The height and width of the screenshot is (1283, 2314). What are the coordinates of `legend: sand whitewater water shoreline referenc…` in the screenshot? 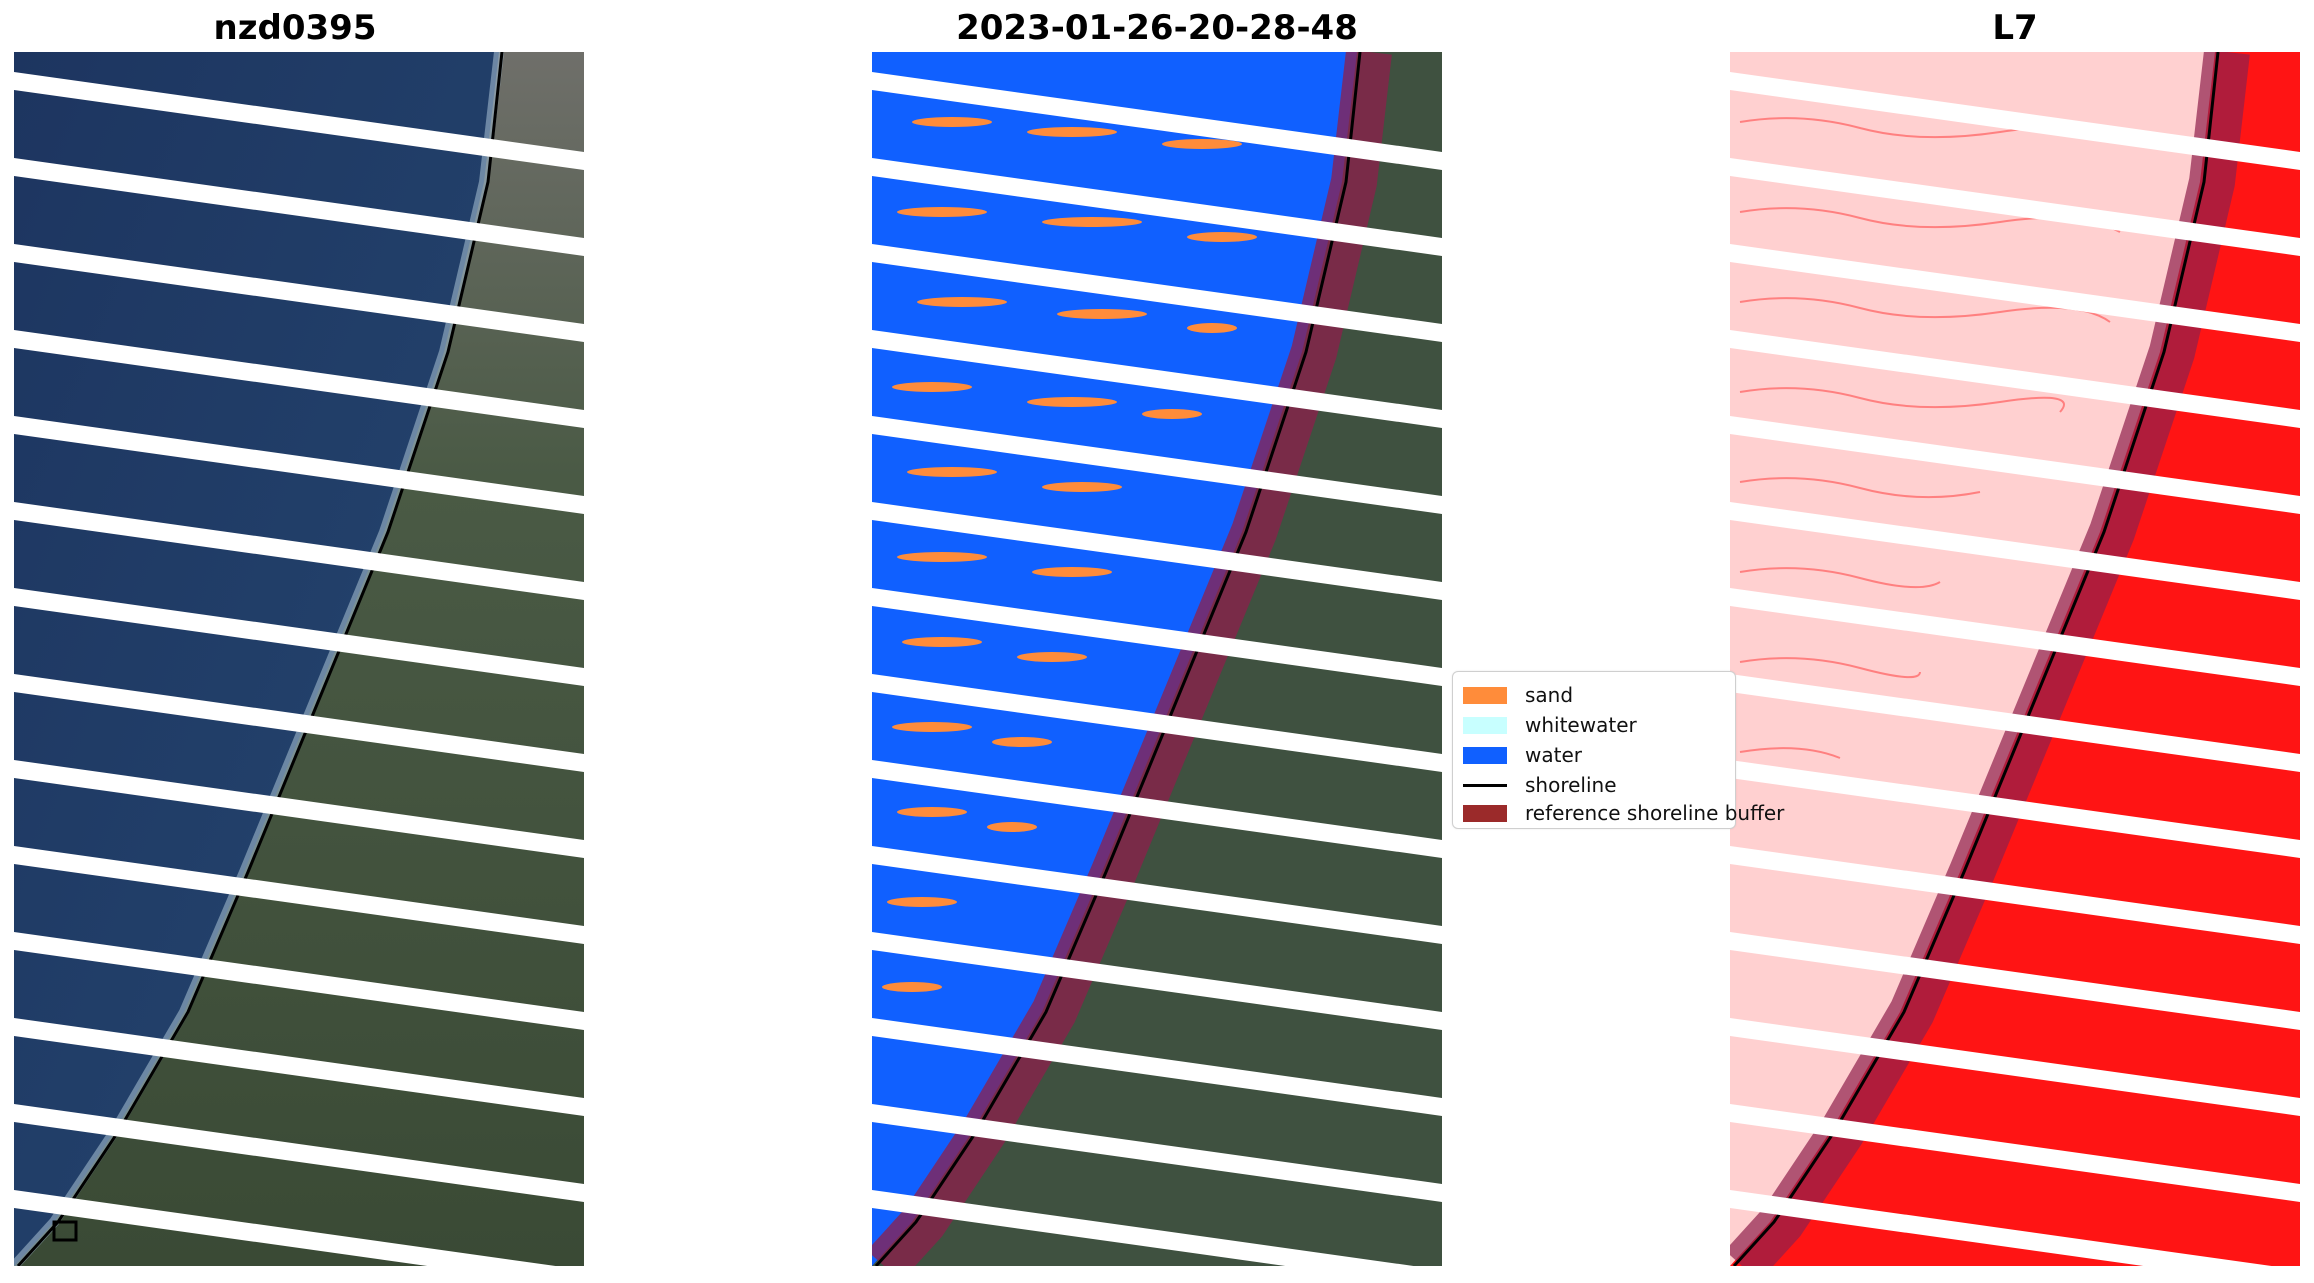 It's located at (1618, 750).